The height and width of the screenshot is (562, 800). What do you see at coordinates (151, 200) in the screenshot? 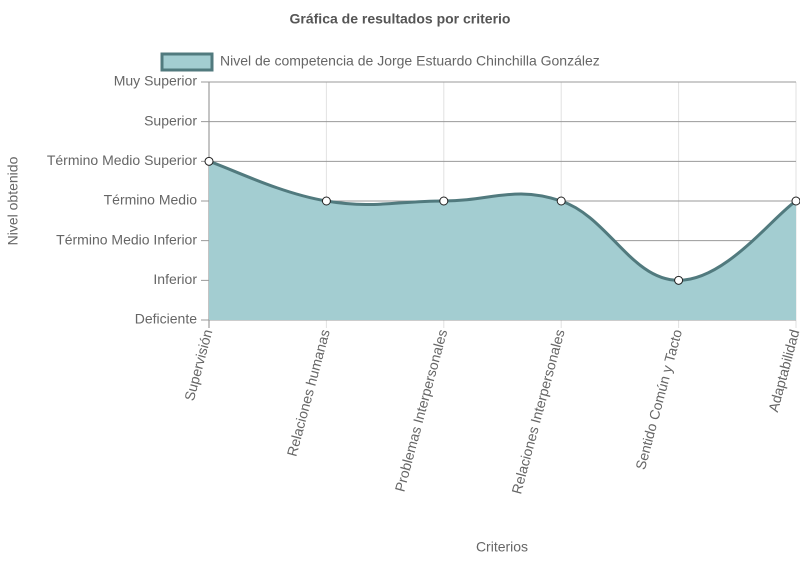
I see `y-tick-label: Término Medio` at bounding box center [151, 200].